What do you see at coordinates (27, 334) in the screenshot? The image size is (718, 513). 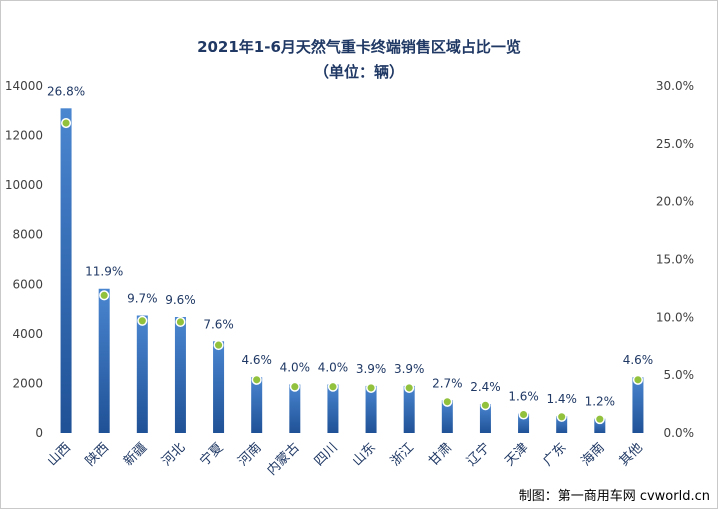 I see `left-tick-label: 4000` at bounding box center [27, 334].